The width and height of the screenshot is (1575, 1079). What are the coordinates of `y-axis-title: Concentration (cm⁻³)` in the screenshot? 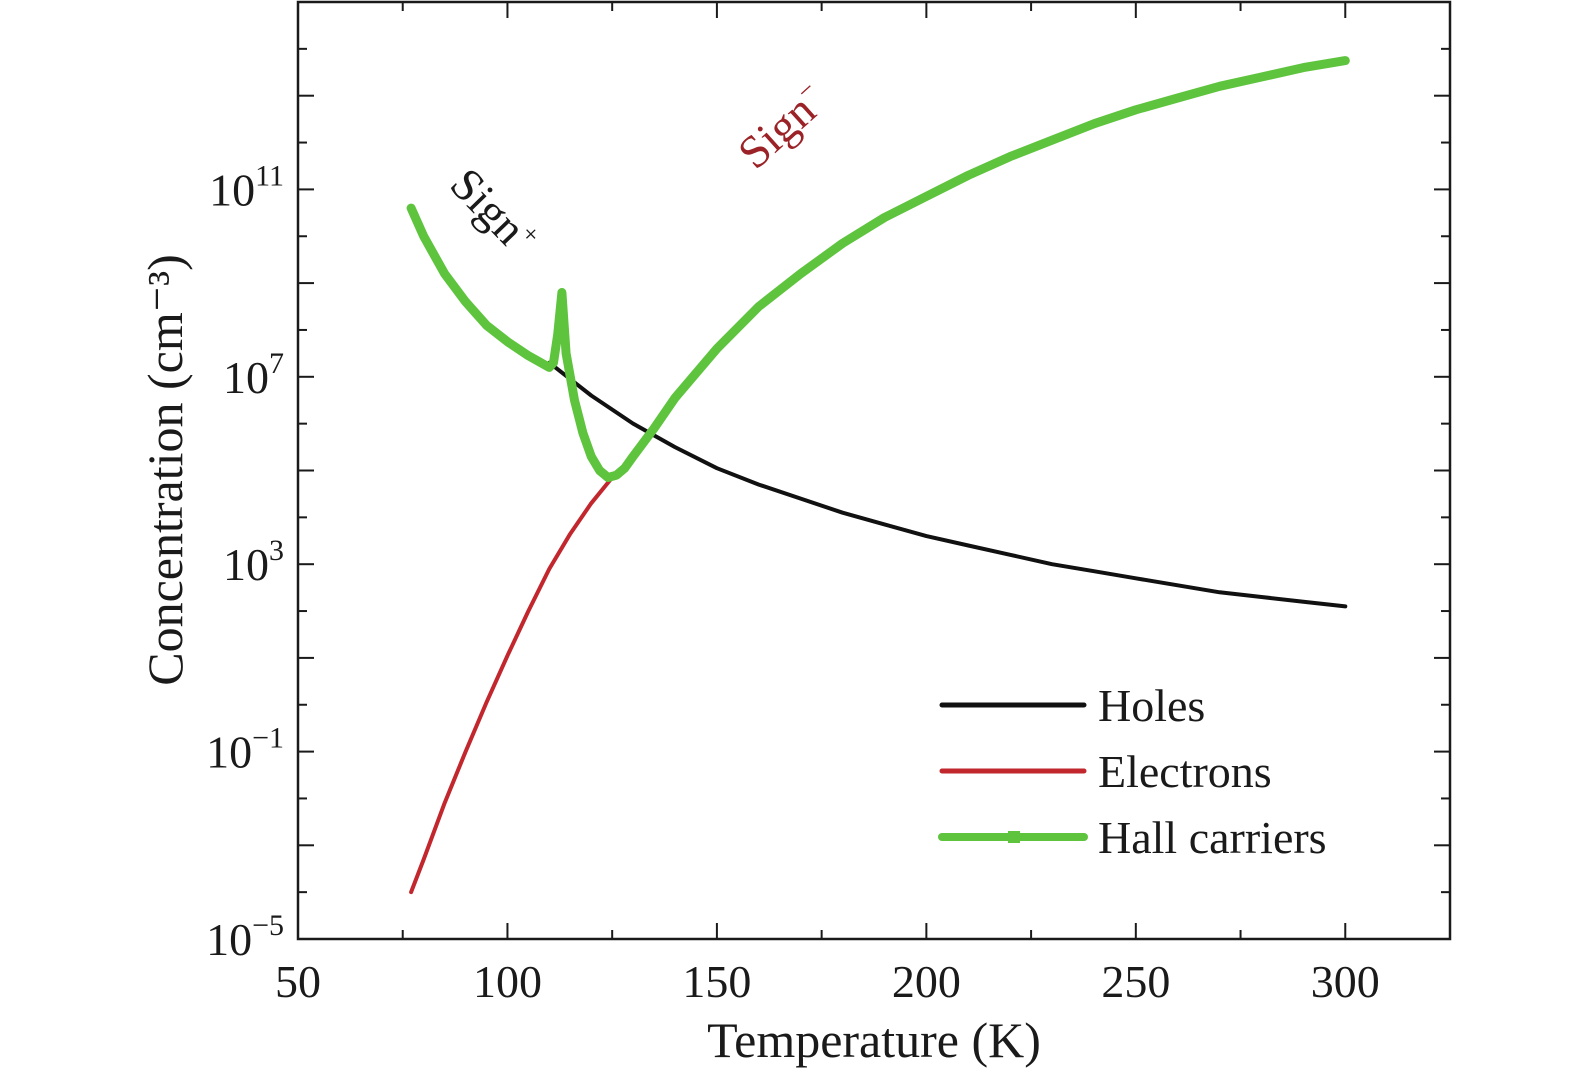 It's located at (165, 470).